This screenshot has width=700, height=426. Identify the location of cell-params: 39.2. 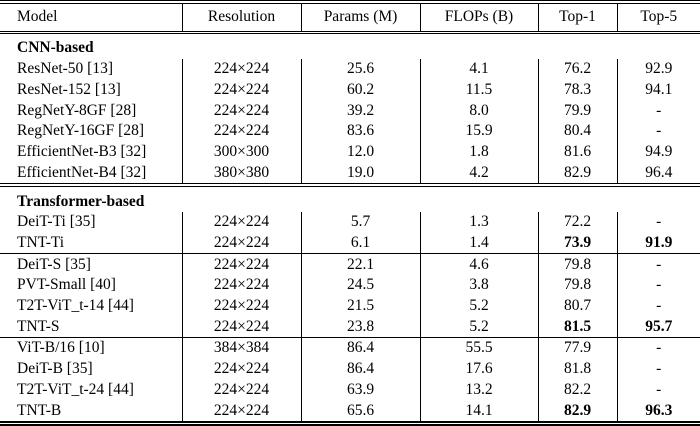
(360, 110).